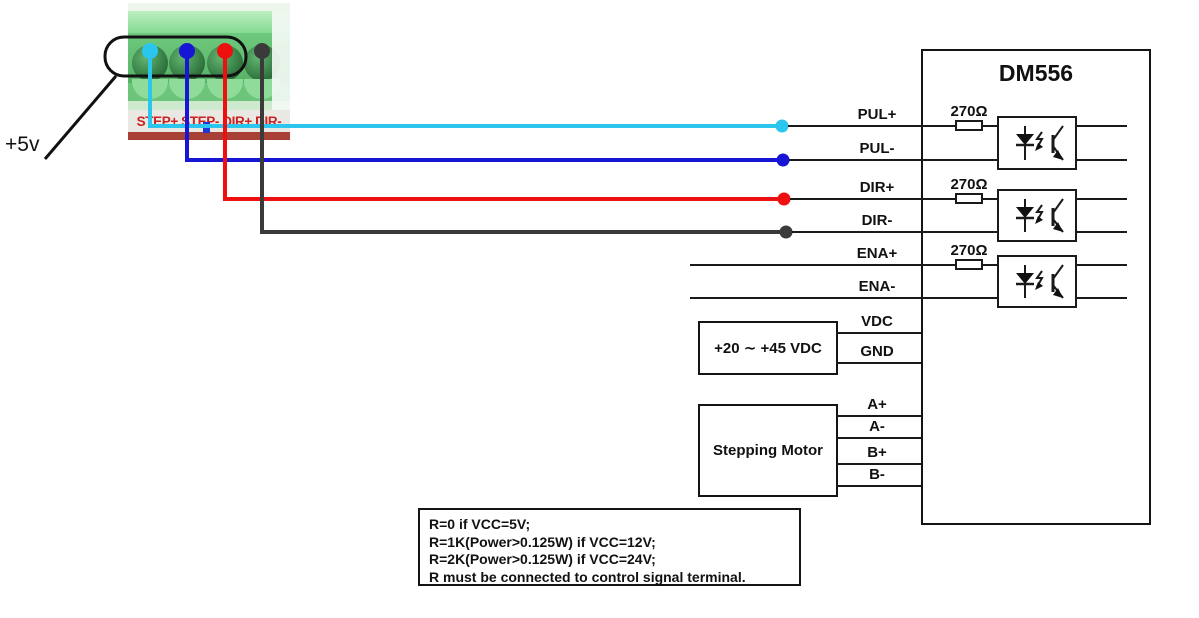 This screenshot has height=618, width=1199. I want to click on wire-dir-plus, so click(503, 126).